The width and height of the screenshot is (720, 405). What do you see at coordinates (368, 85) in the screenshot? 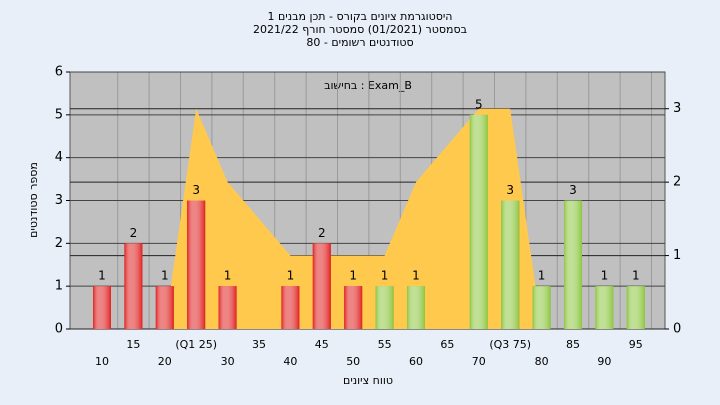
I see `annotation: בחישוב : Exam_B` at bounding box center [368, 85].